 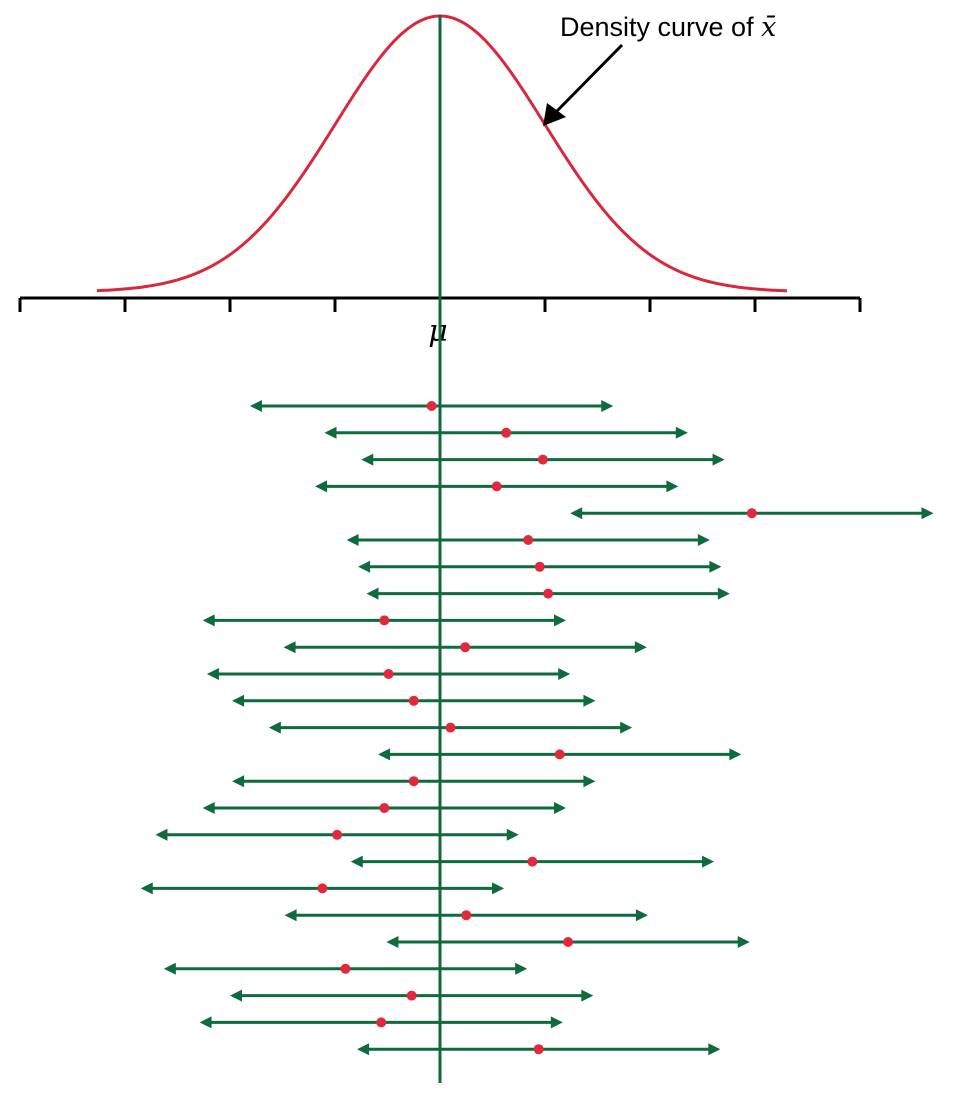 What do you see at coordinates (583, 84) in the screenshot?
I see `annotation-arrow` at bounding box center [583, 84].